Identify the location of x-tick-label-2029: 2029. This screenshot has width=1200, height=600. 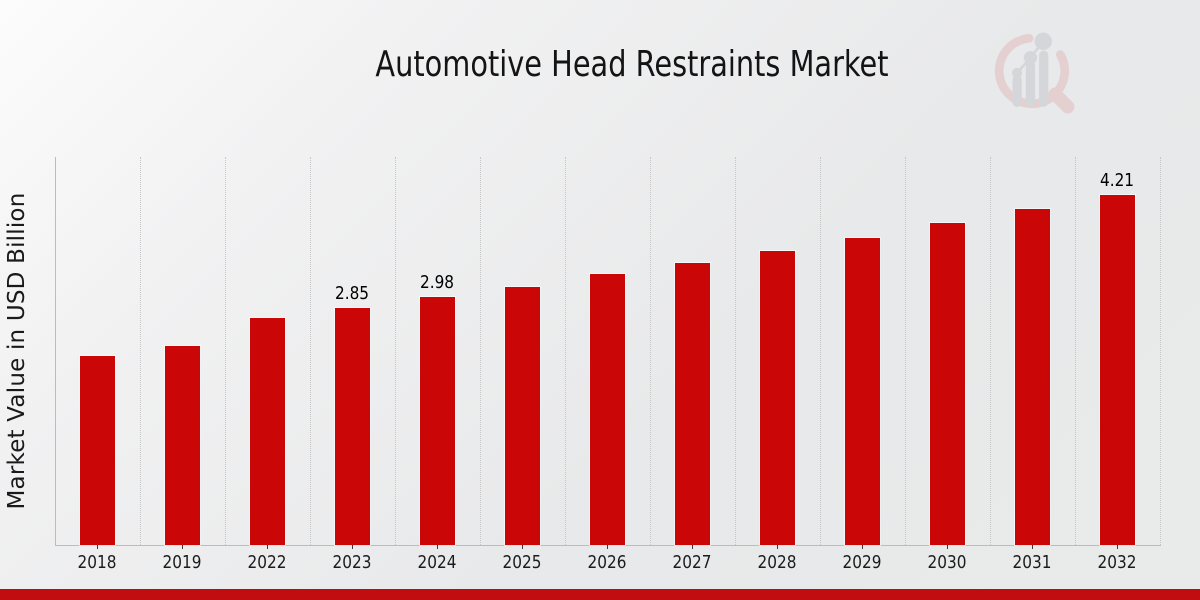
(862, 562).